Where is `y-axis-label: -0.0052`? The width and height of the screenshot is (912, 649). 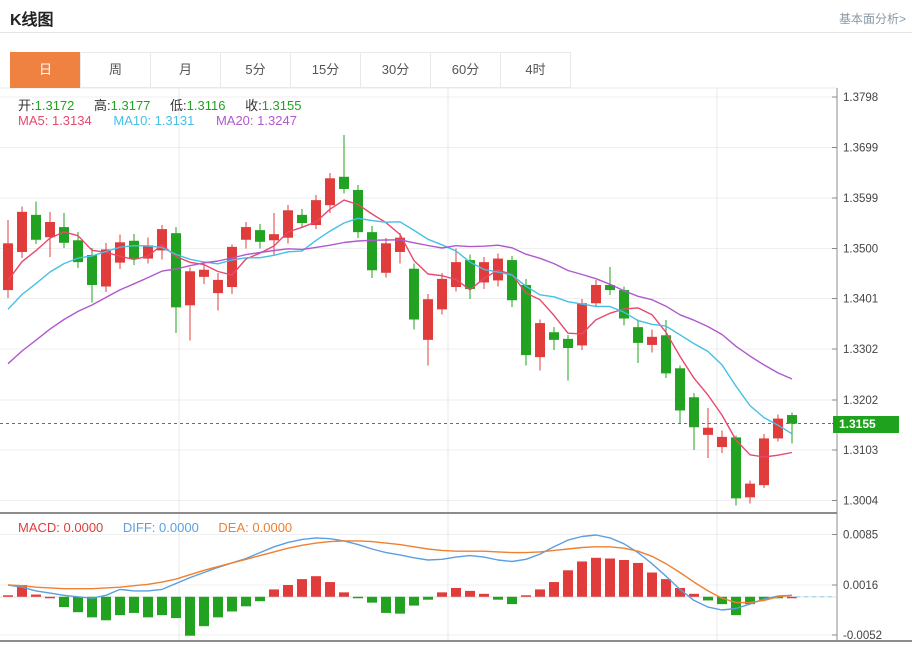 y-axis-label: -0.0052 is located at coordinates (862, 636).